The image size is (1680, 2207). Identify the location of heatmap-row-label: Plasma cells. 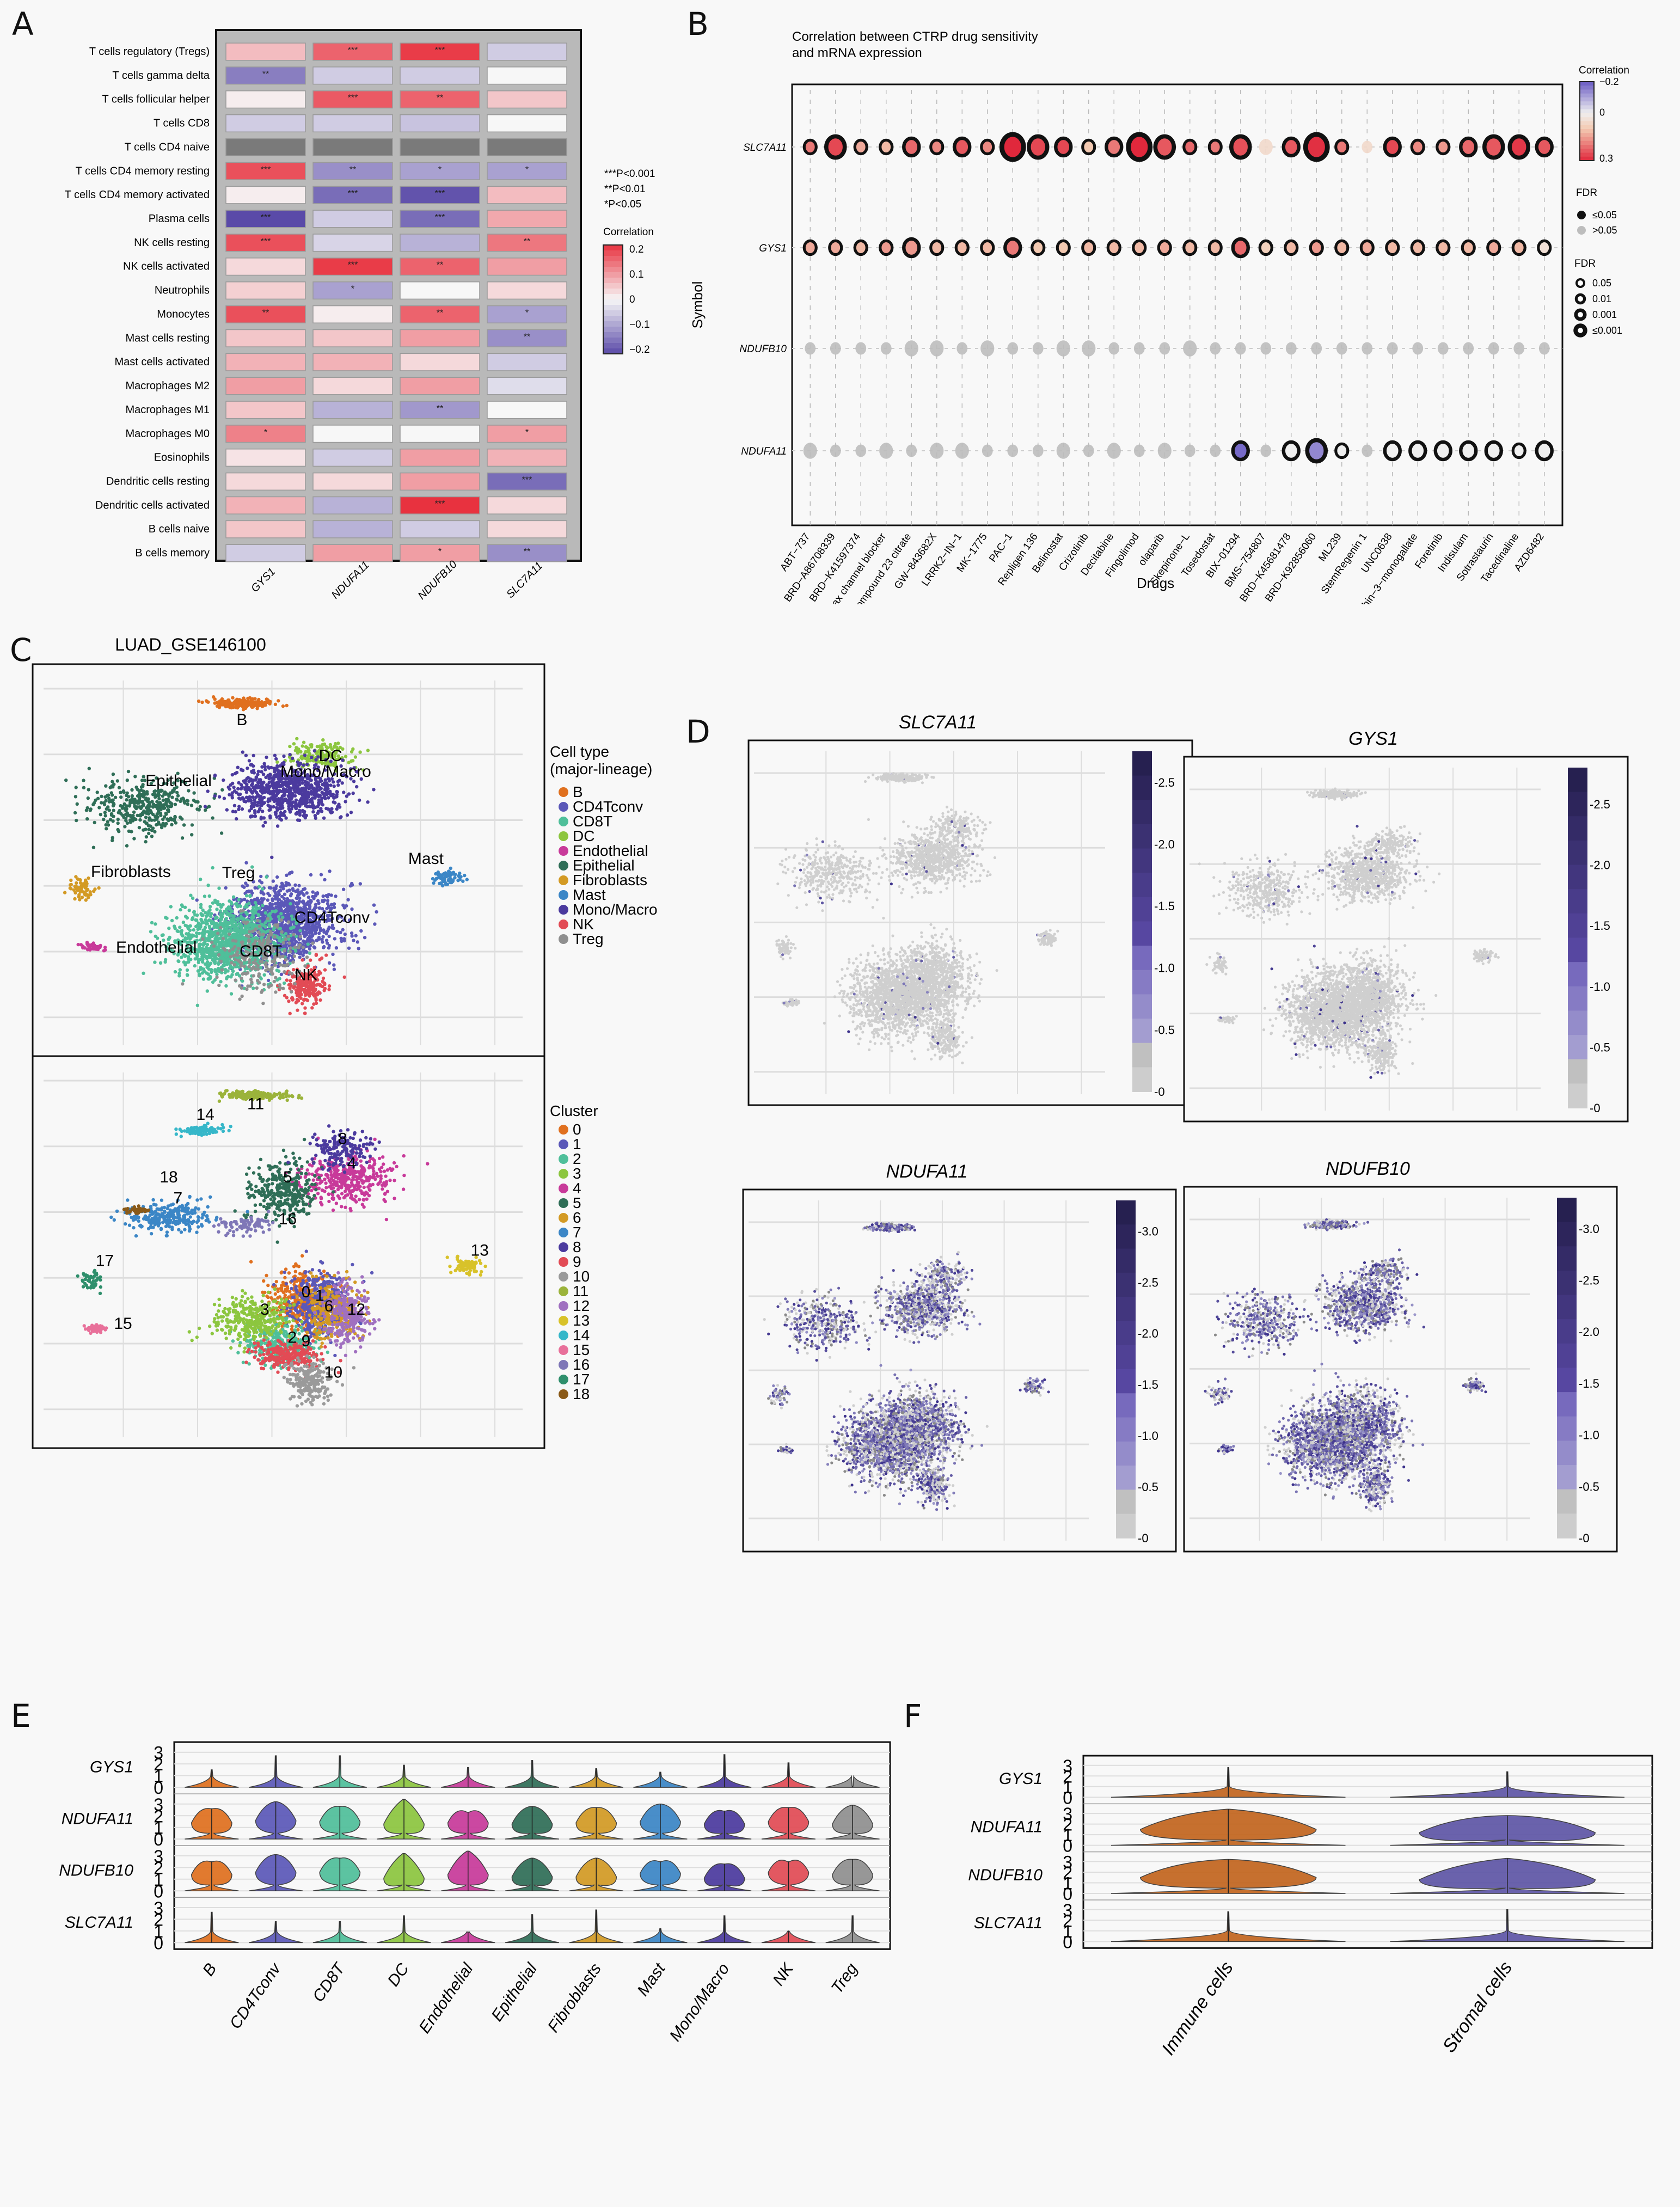
(179, 219).